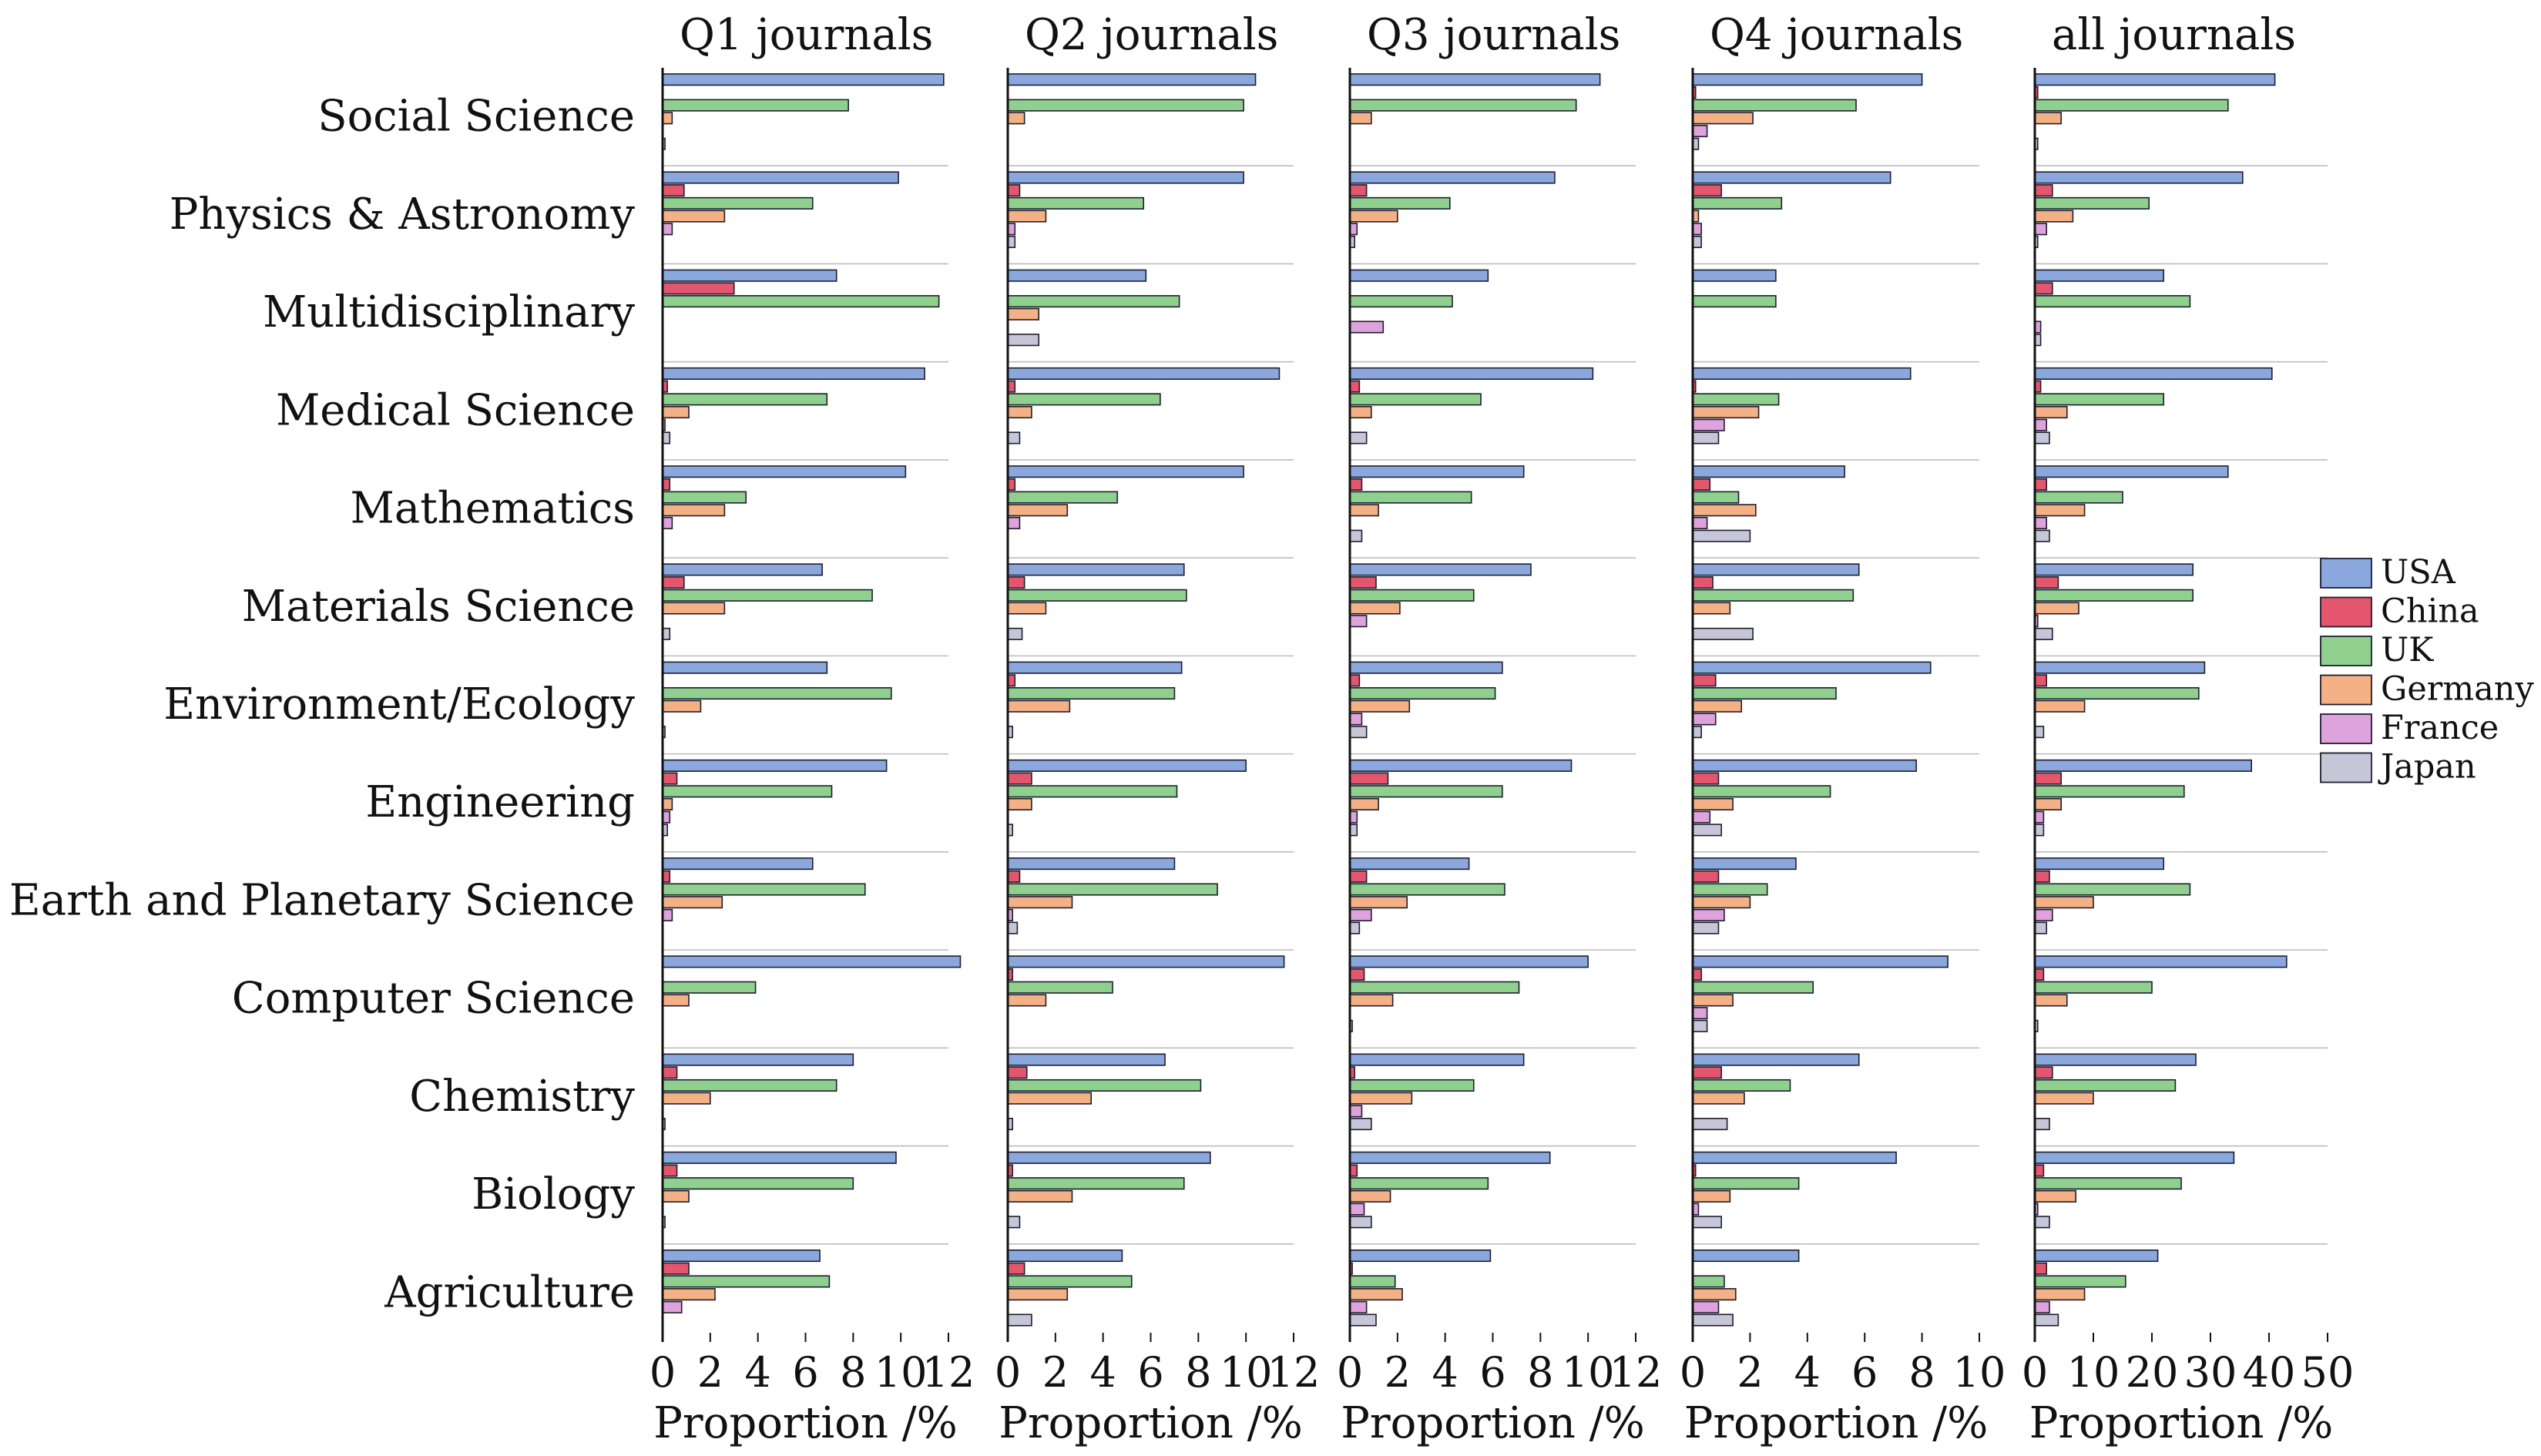  I want to click on bar-medical-science-france, so click(2041, 424).